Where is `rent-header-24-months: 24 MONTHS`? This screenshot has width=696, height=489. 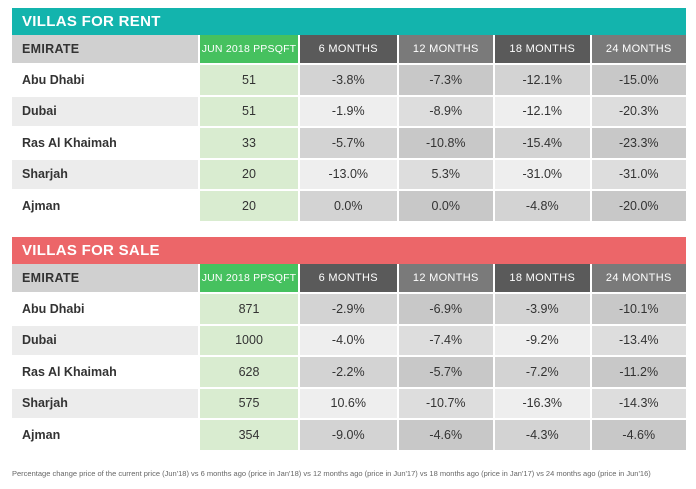
rent-header-24-months: 24 MONTHS is located at coordinates (637, 49).